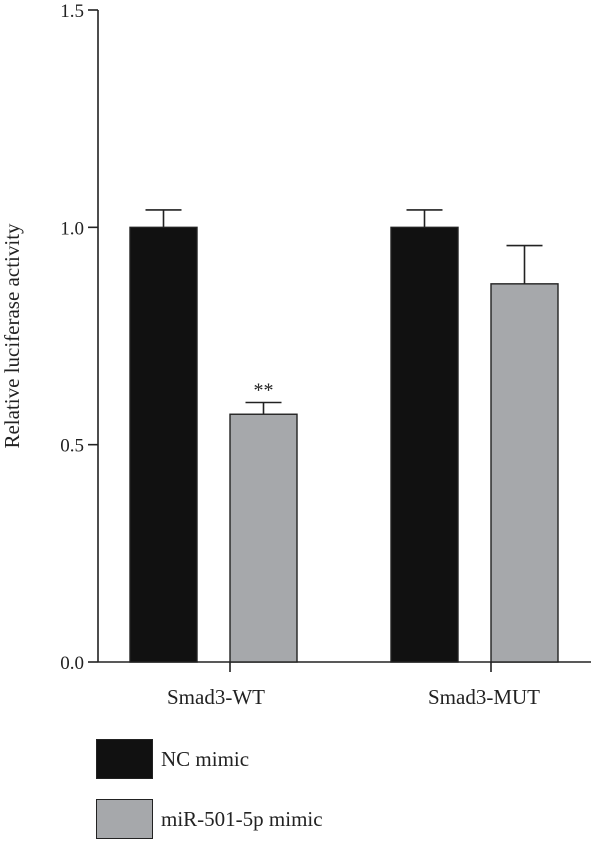  I want to click on legend-item-nc-mimic: NC mimic, so click(209, 759).